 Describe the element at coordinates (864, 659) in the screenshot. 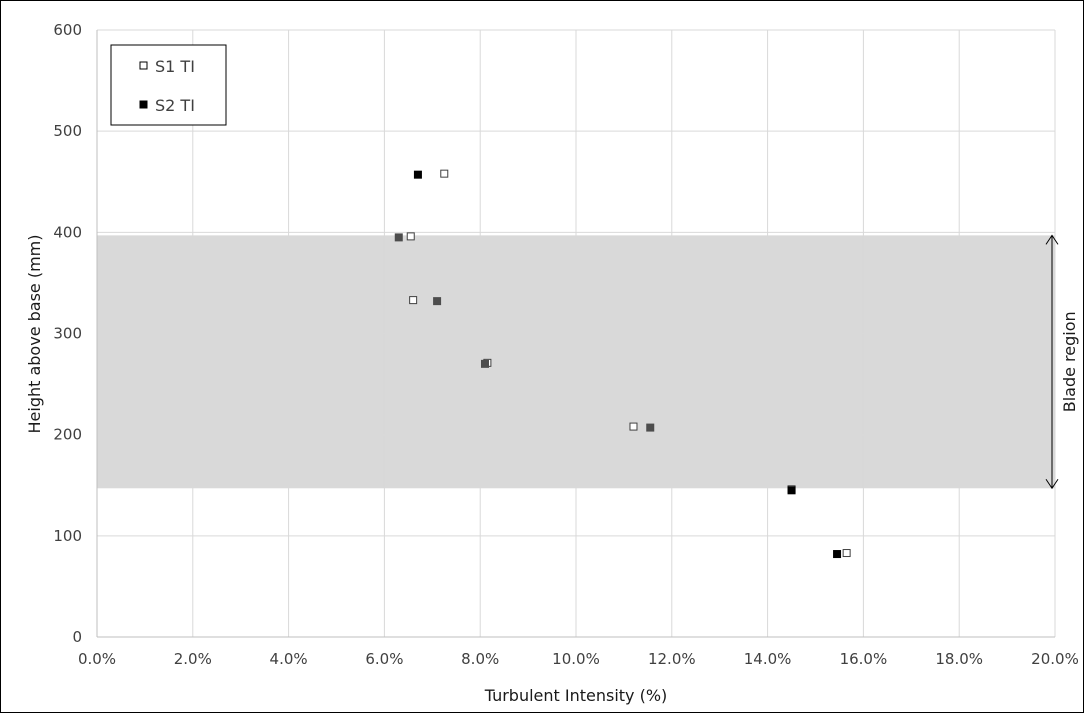

I see `x-tick-label: 16.0%` at that location.